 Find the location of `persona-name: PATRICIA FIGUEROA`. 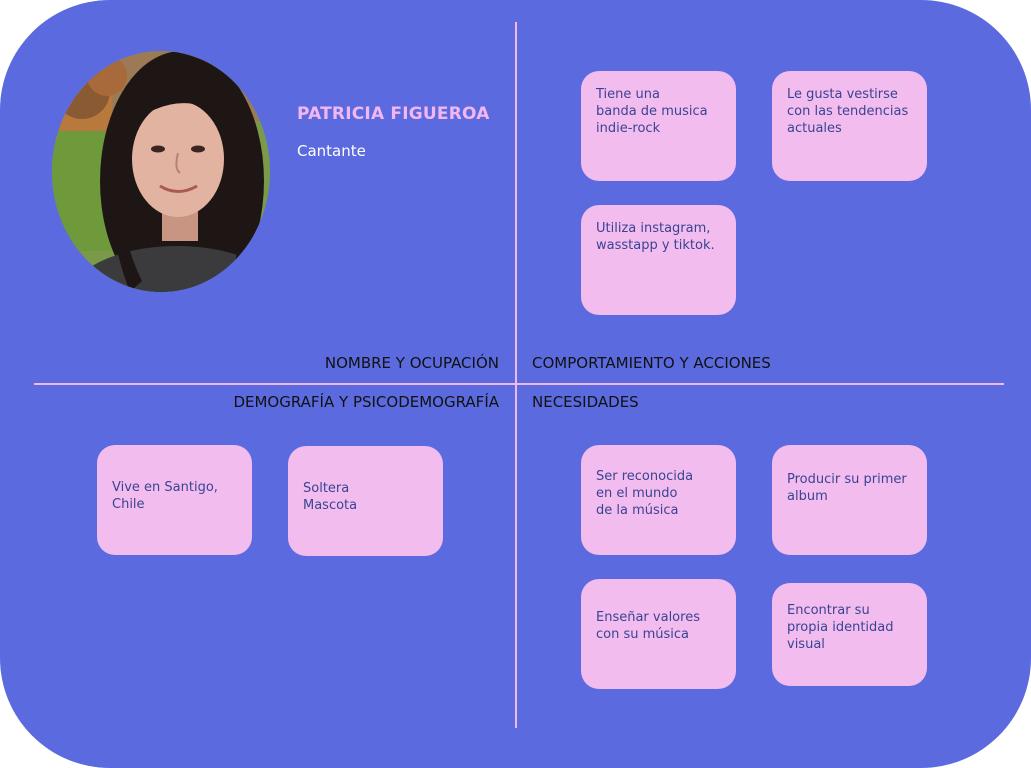

persona-name: PATRICIA FIGUEROA is located at coordinates (393, 114).